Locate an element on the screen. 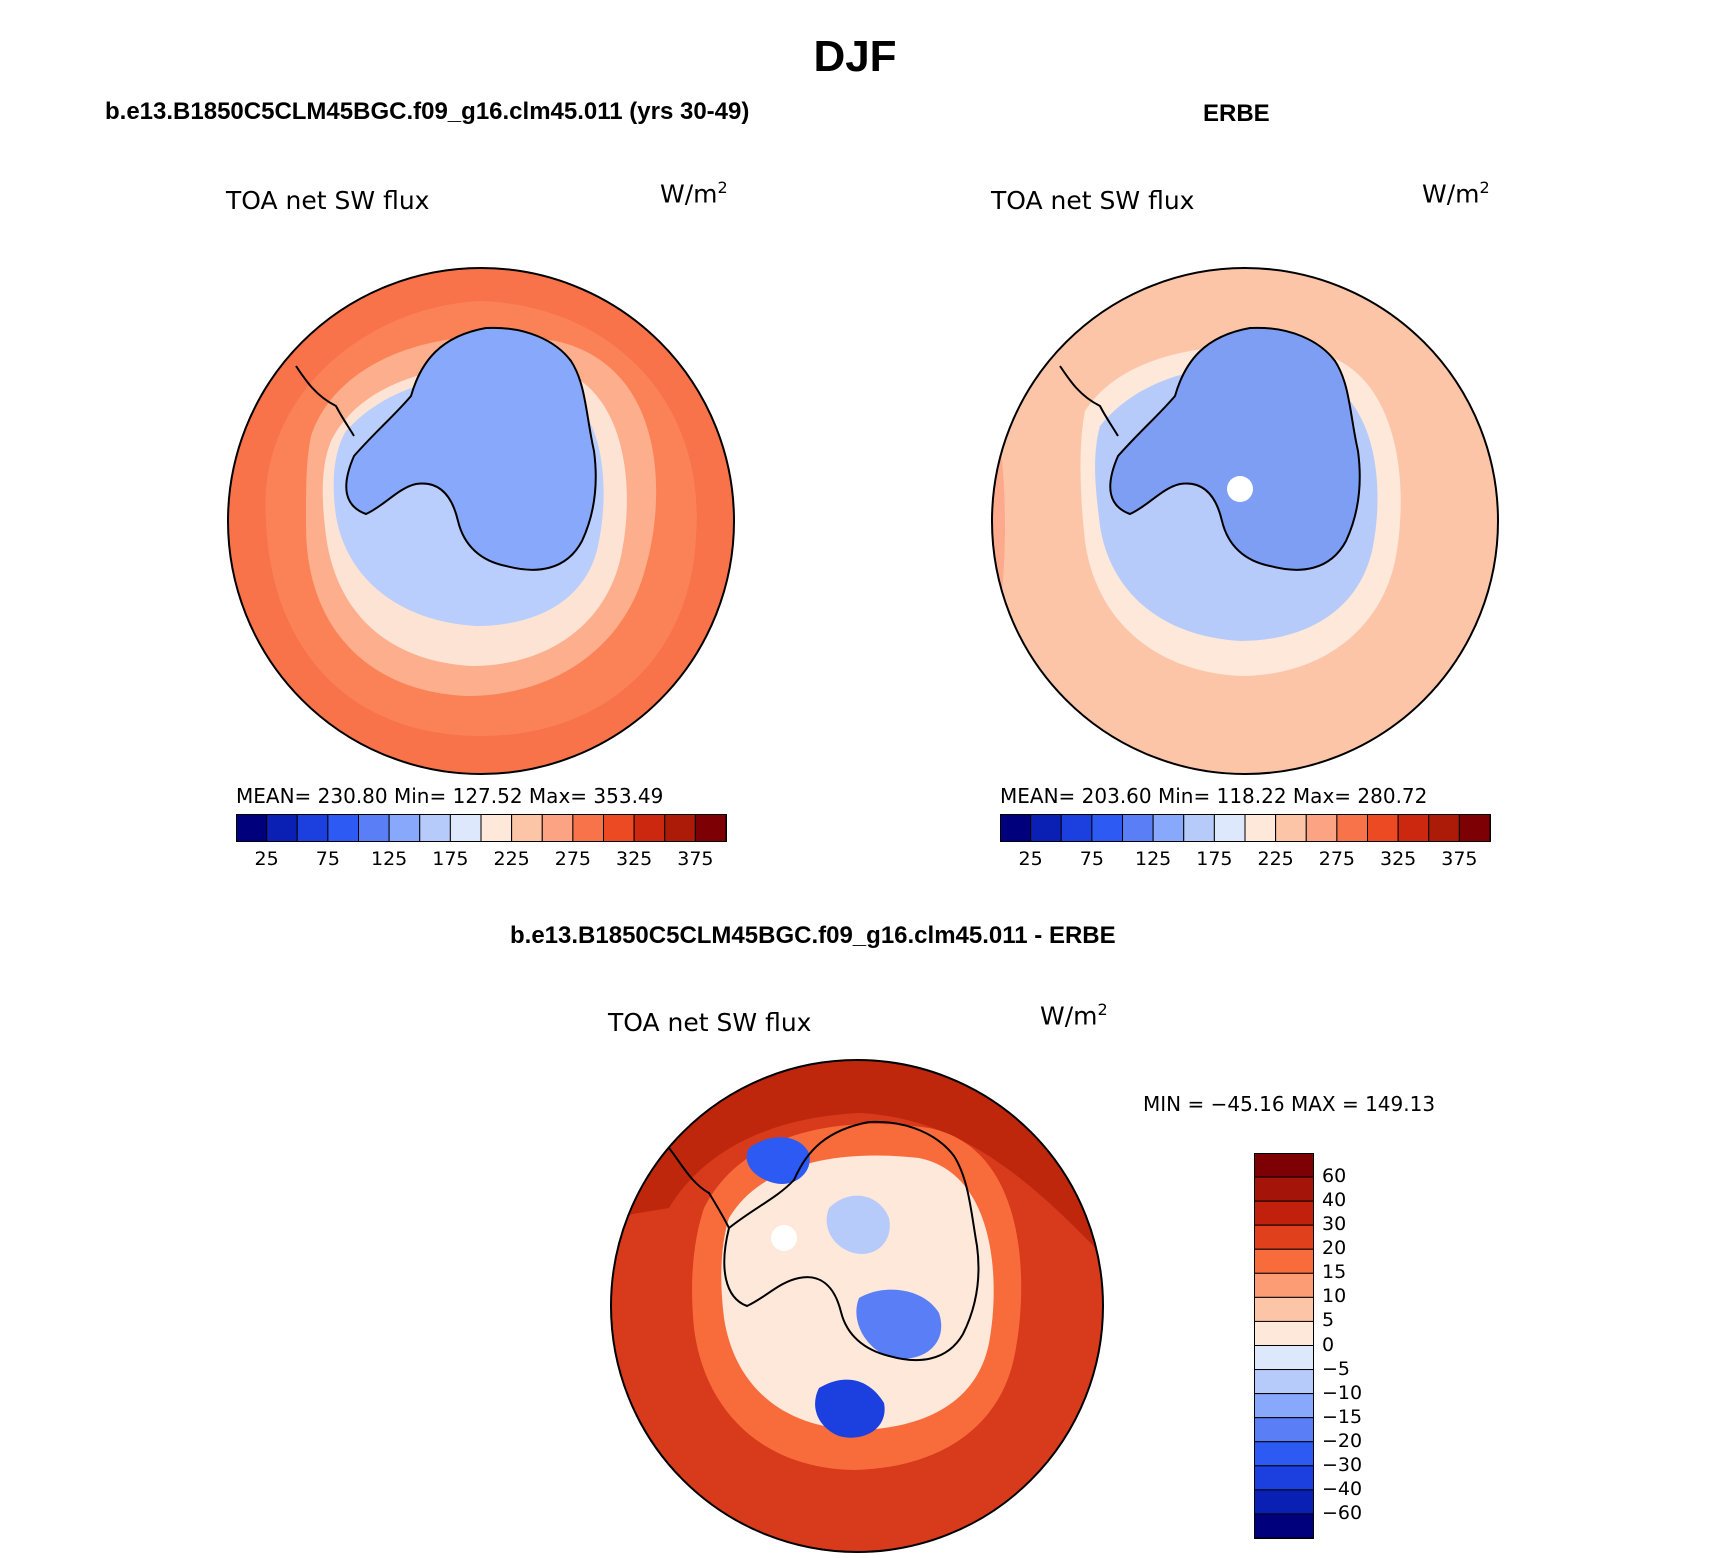 The width and height of the screenshot is (1710, 1558). colorbar-tick-label: −30 is located at coordinates (1342, 1464).